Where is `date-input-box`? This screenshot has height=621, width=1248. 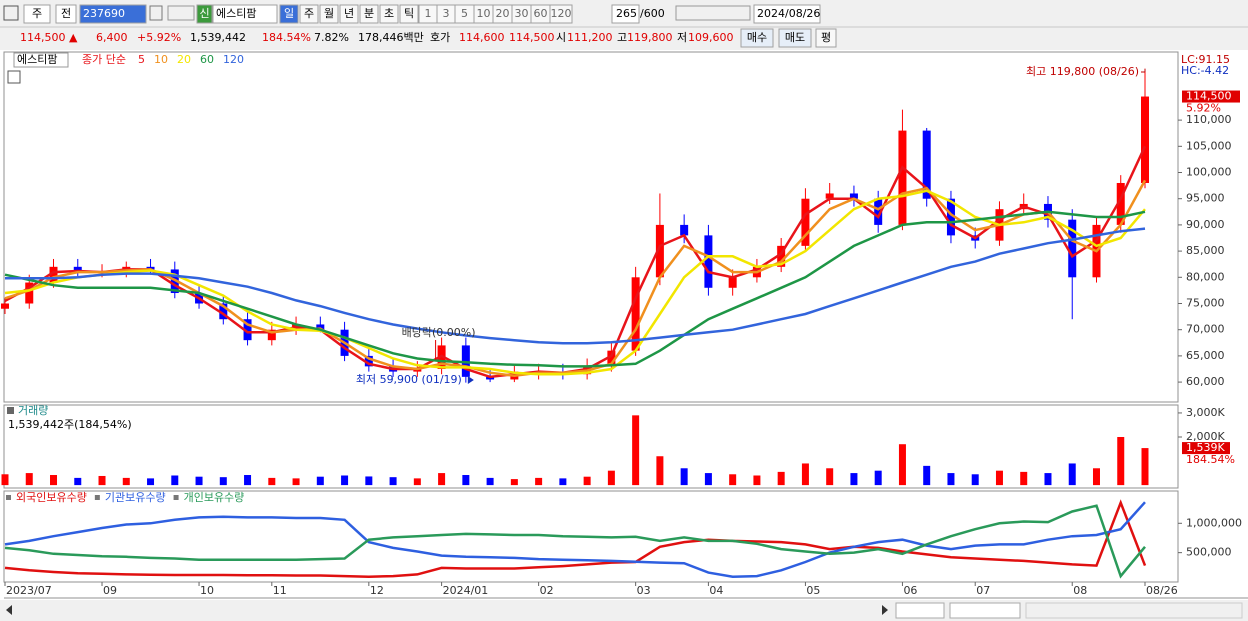 date-input-box is located at coordinates (787, 14).